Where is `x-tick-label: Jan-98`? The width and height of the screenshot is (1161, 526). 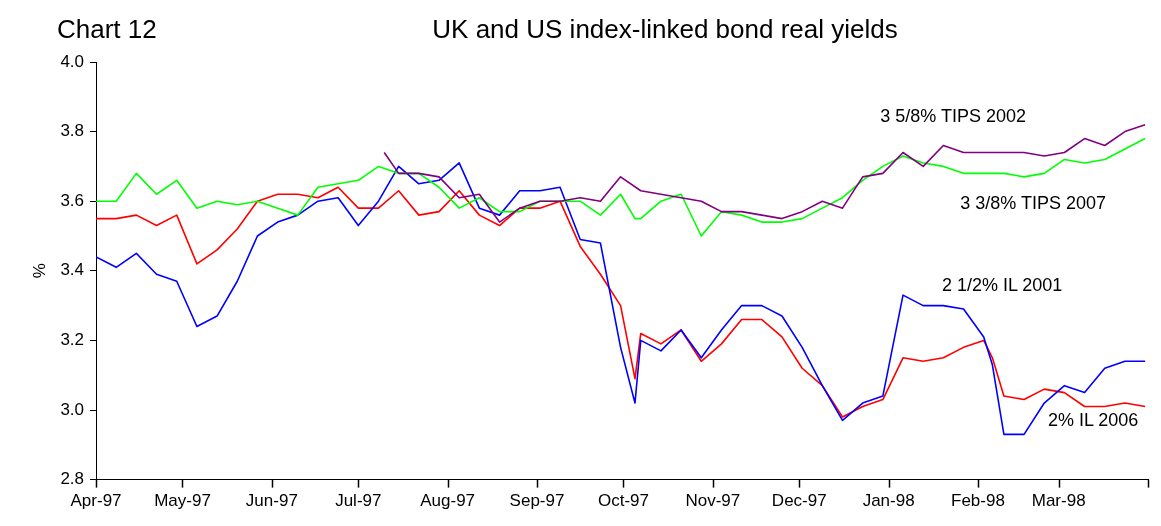
x-tick-label: Jan-98 is located at coordinates (888, 501).